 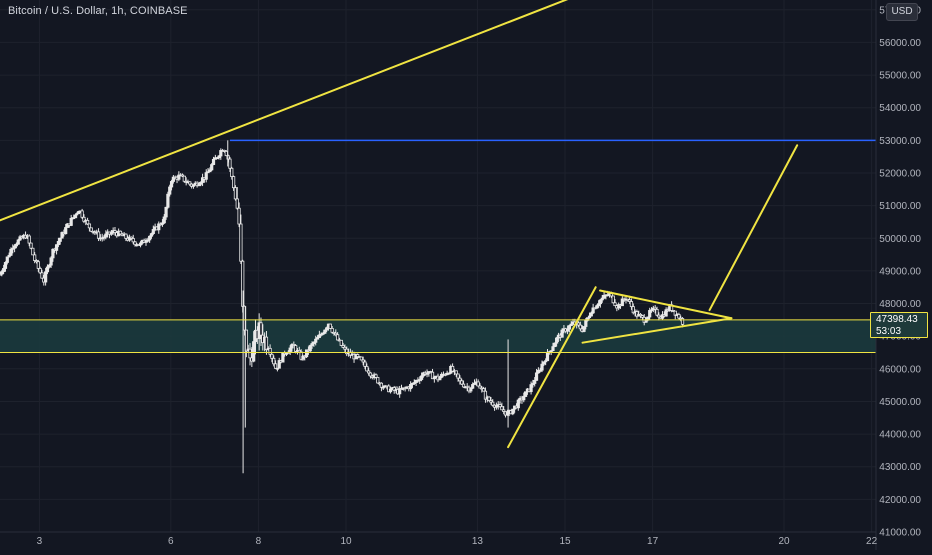 What do you see at coordinates (900, 467) in the screenshot?
I see `price-tick-label: 43000.00` at bounding box center [900, 467].